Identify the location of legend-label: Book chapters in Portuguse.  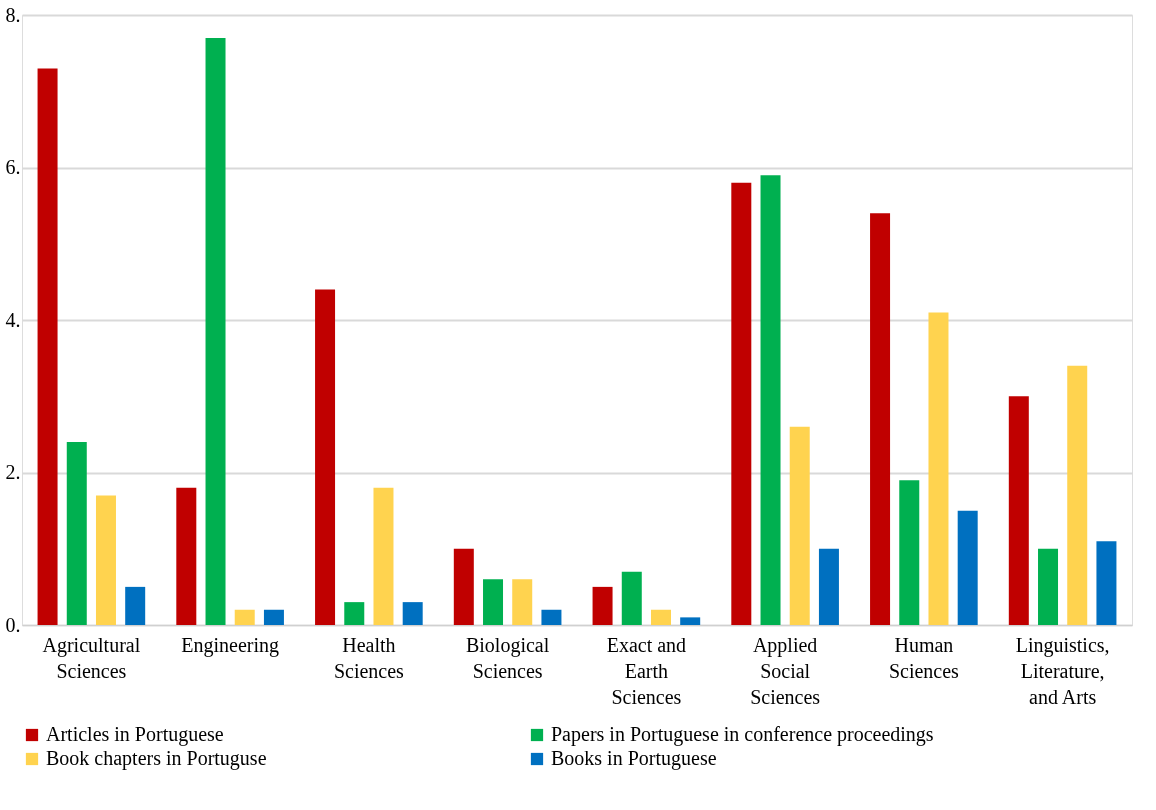
(156, 758).